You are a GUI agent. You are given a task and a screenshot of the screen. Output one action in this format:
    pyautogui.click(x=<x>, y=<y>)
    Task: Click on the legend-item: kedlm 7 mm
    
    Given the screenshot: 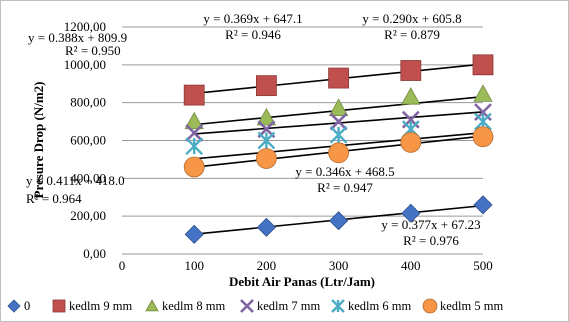 What is the action you would take?
    pyautogui.click(x=280, y=306)
    